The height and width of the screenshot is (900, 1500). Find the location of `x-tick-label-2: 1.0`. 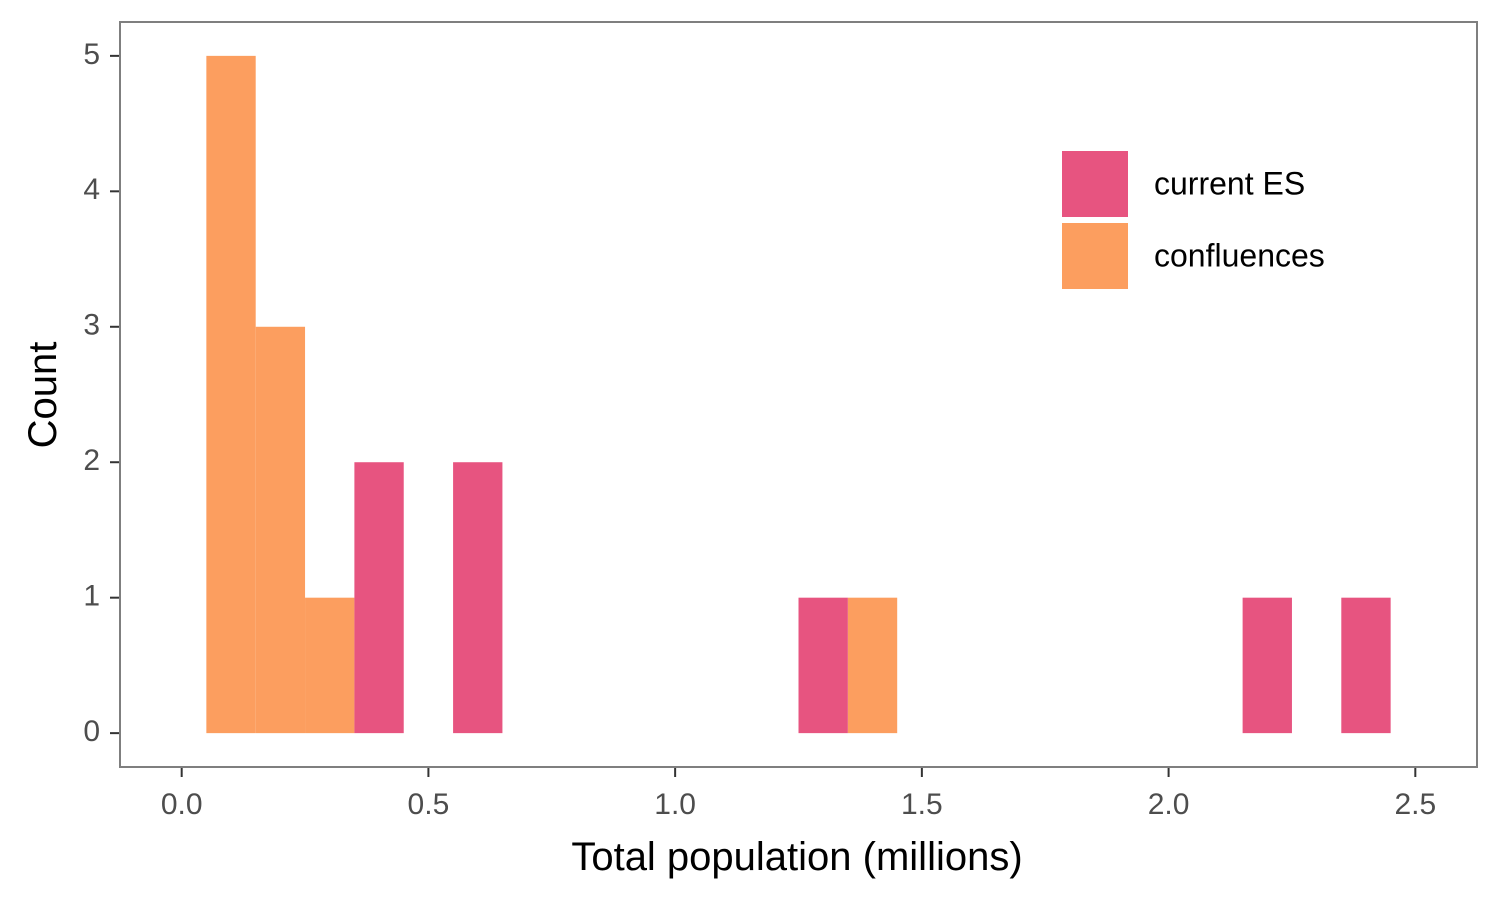

x-tick-label-2: 1.0 is located at coordinates (675, 804).